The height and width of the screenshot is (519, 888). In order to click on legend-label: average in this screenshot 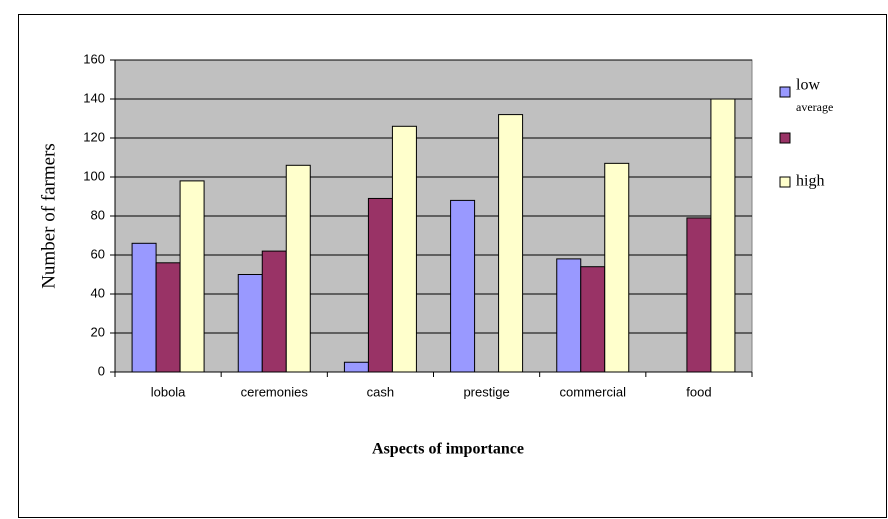, I will do `click(814, 107)`.